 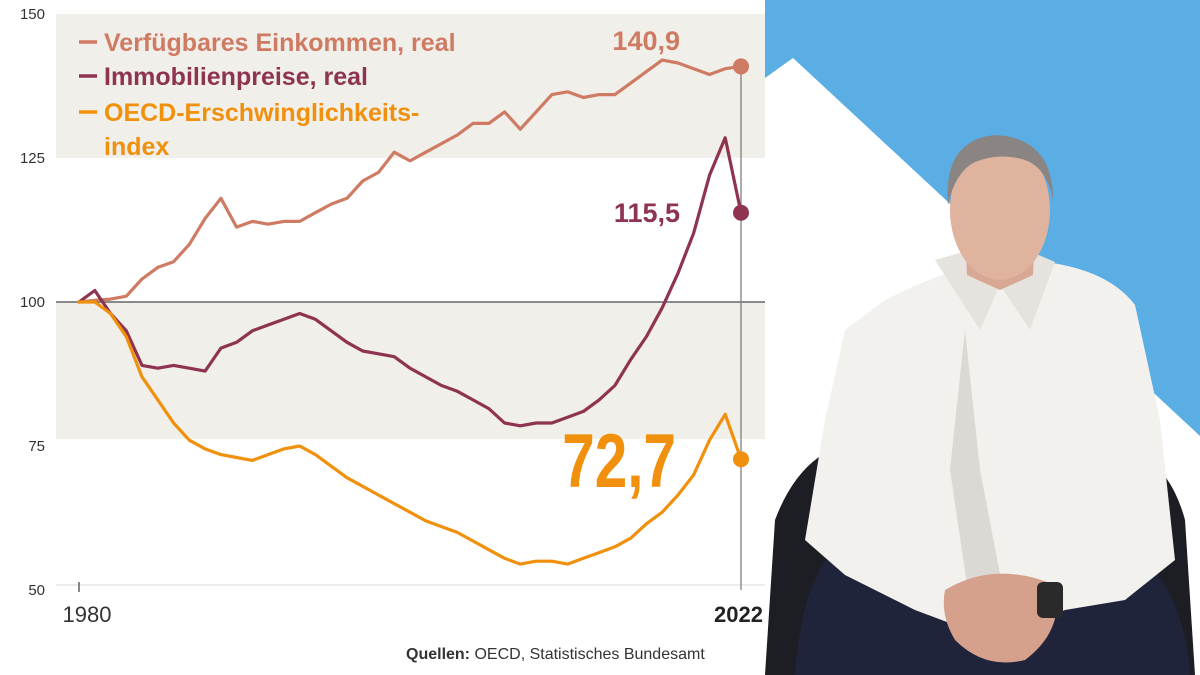 What do you see at coordinates (236, 77) in the screenshot?
I see `legend-entry-1: Immobilienpreise, real` at bounding box center [236, 77].